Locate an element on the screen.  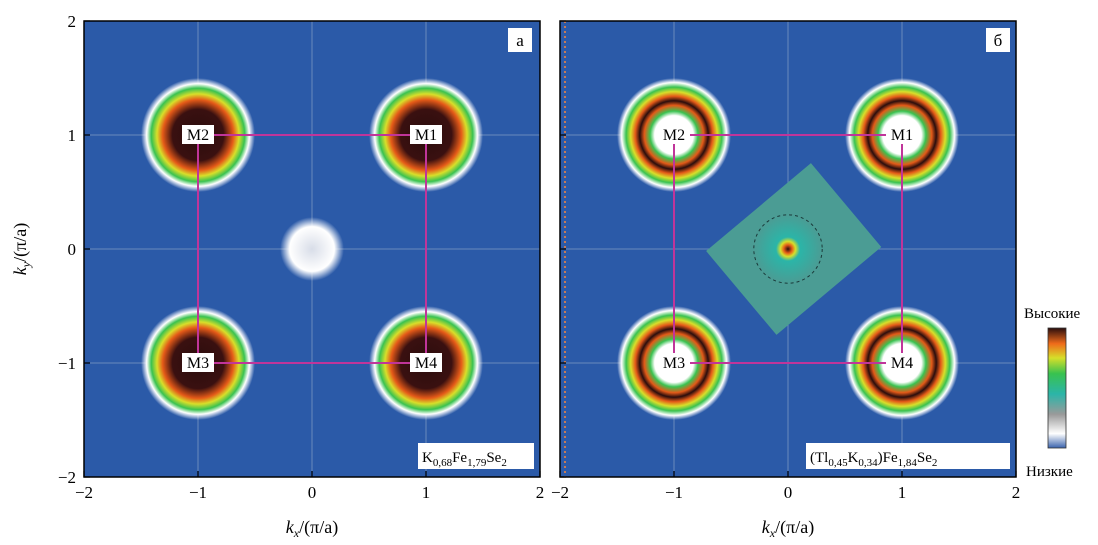
gamma-circle is located at coordinates (788, 249).